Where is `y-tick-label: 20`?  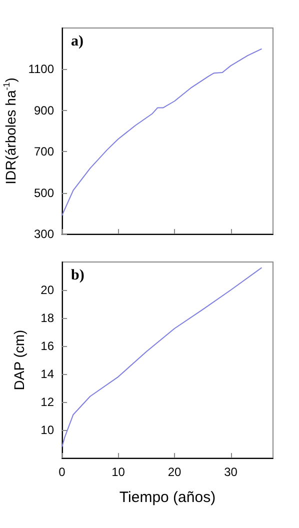 y-tick-label: 20 is located at coordinates (47, 290).